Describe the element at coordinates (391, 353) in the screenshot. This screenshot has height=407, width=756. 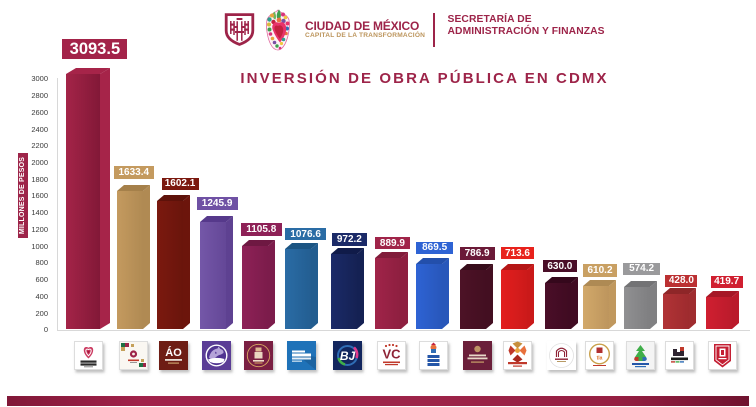
I see `svg-text: VC` at that location.